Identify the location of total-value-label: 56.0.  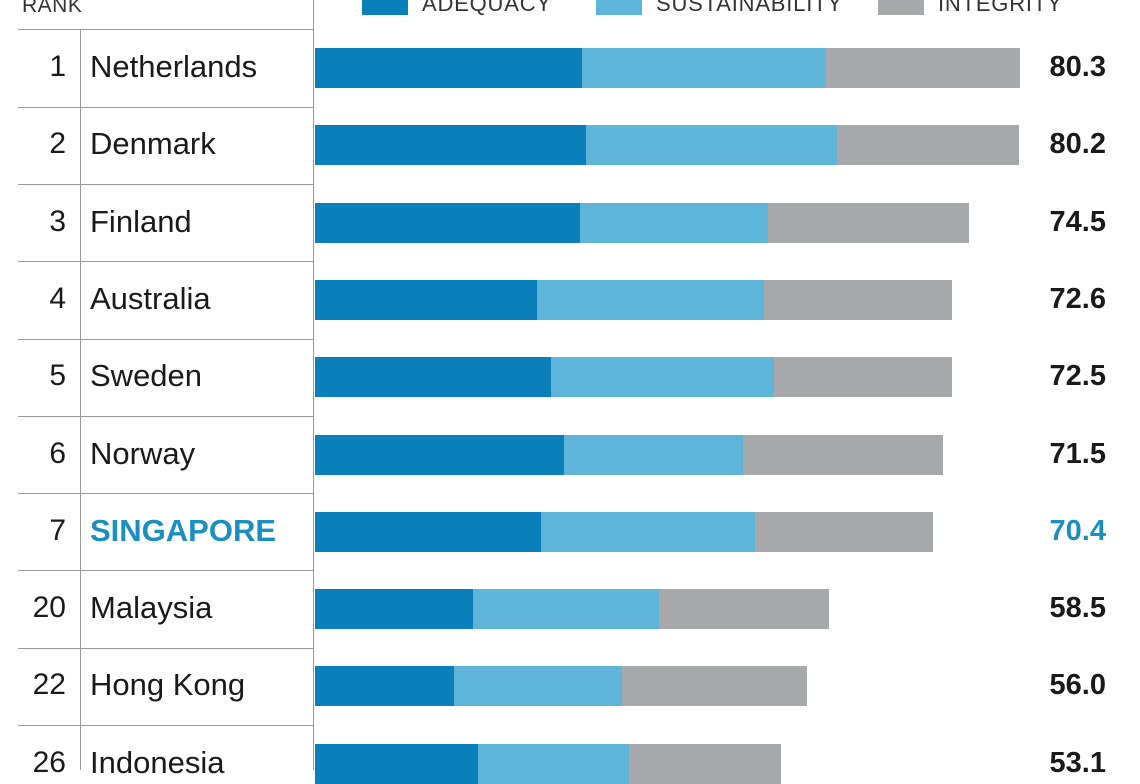
(1077, 685).